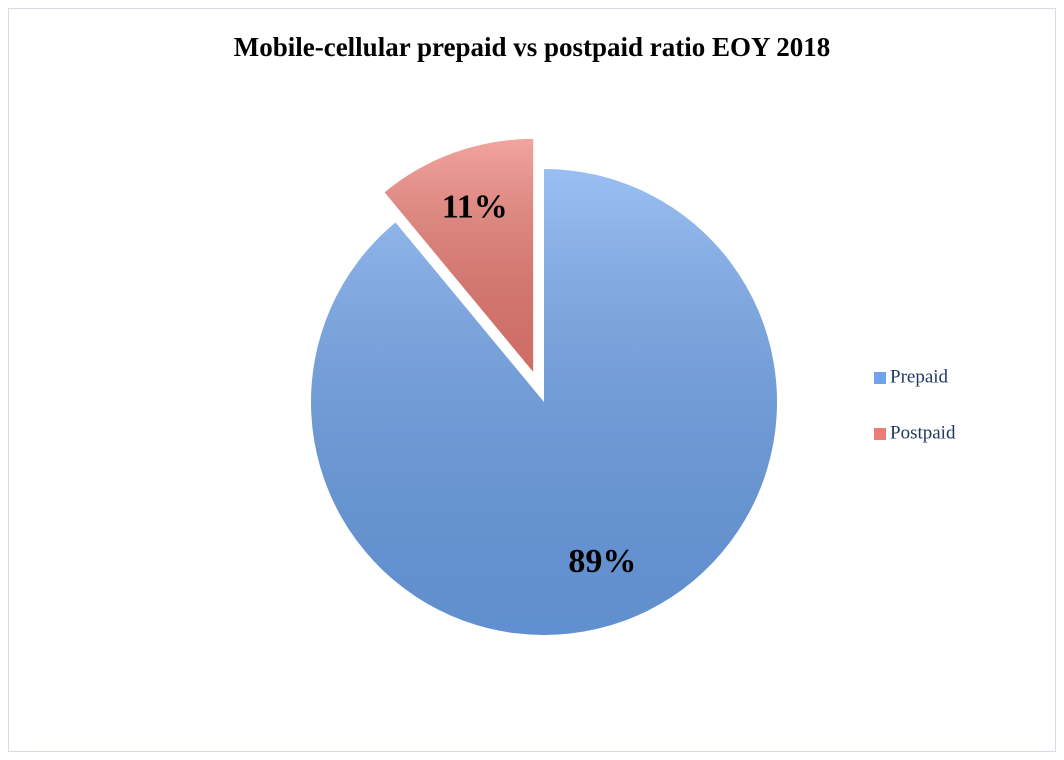 This screenshot has height=760, width=1064. What do you see at coordinates (459, 255) in the screenshot?
I see `slice-shade` at bounding box center [459, 255].